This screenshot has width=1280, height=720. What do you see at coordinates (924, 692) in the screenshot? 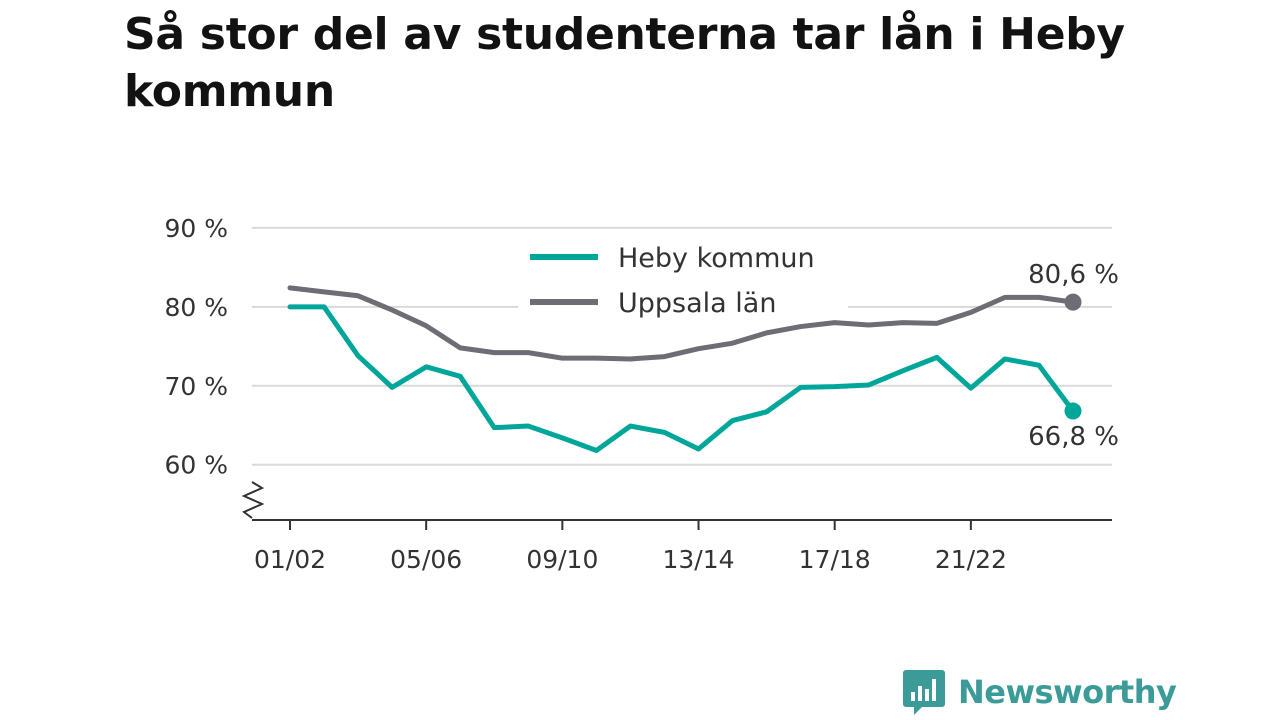
I see `chart-bars-icon` at bounding box center [924, 692].